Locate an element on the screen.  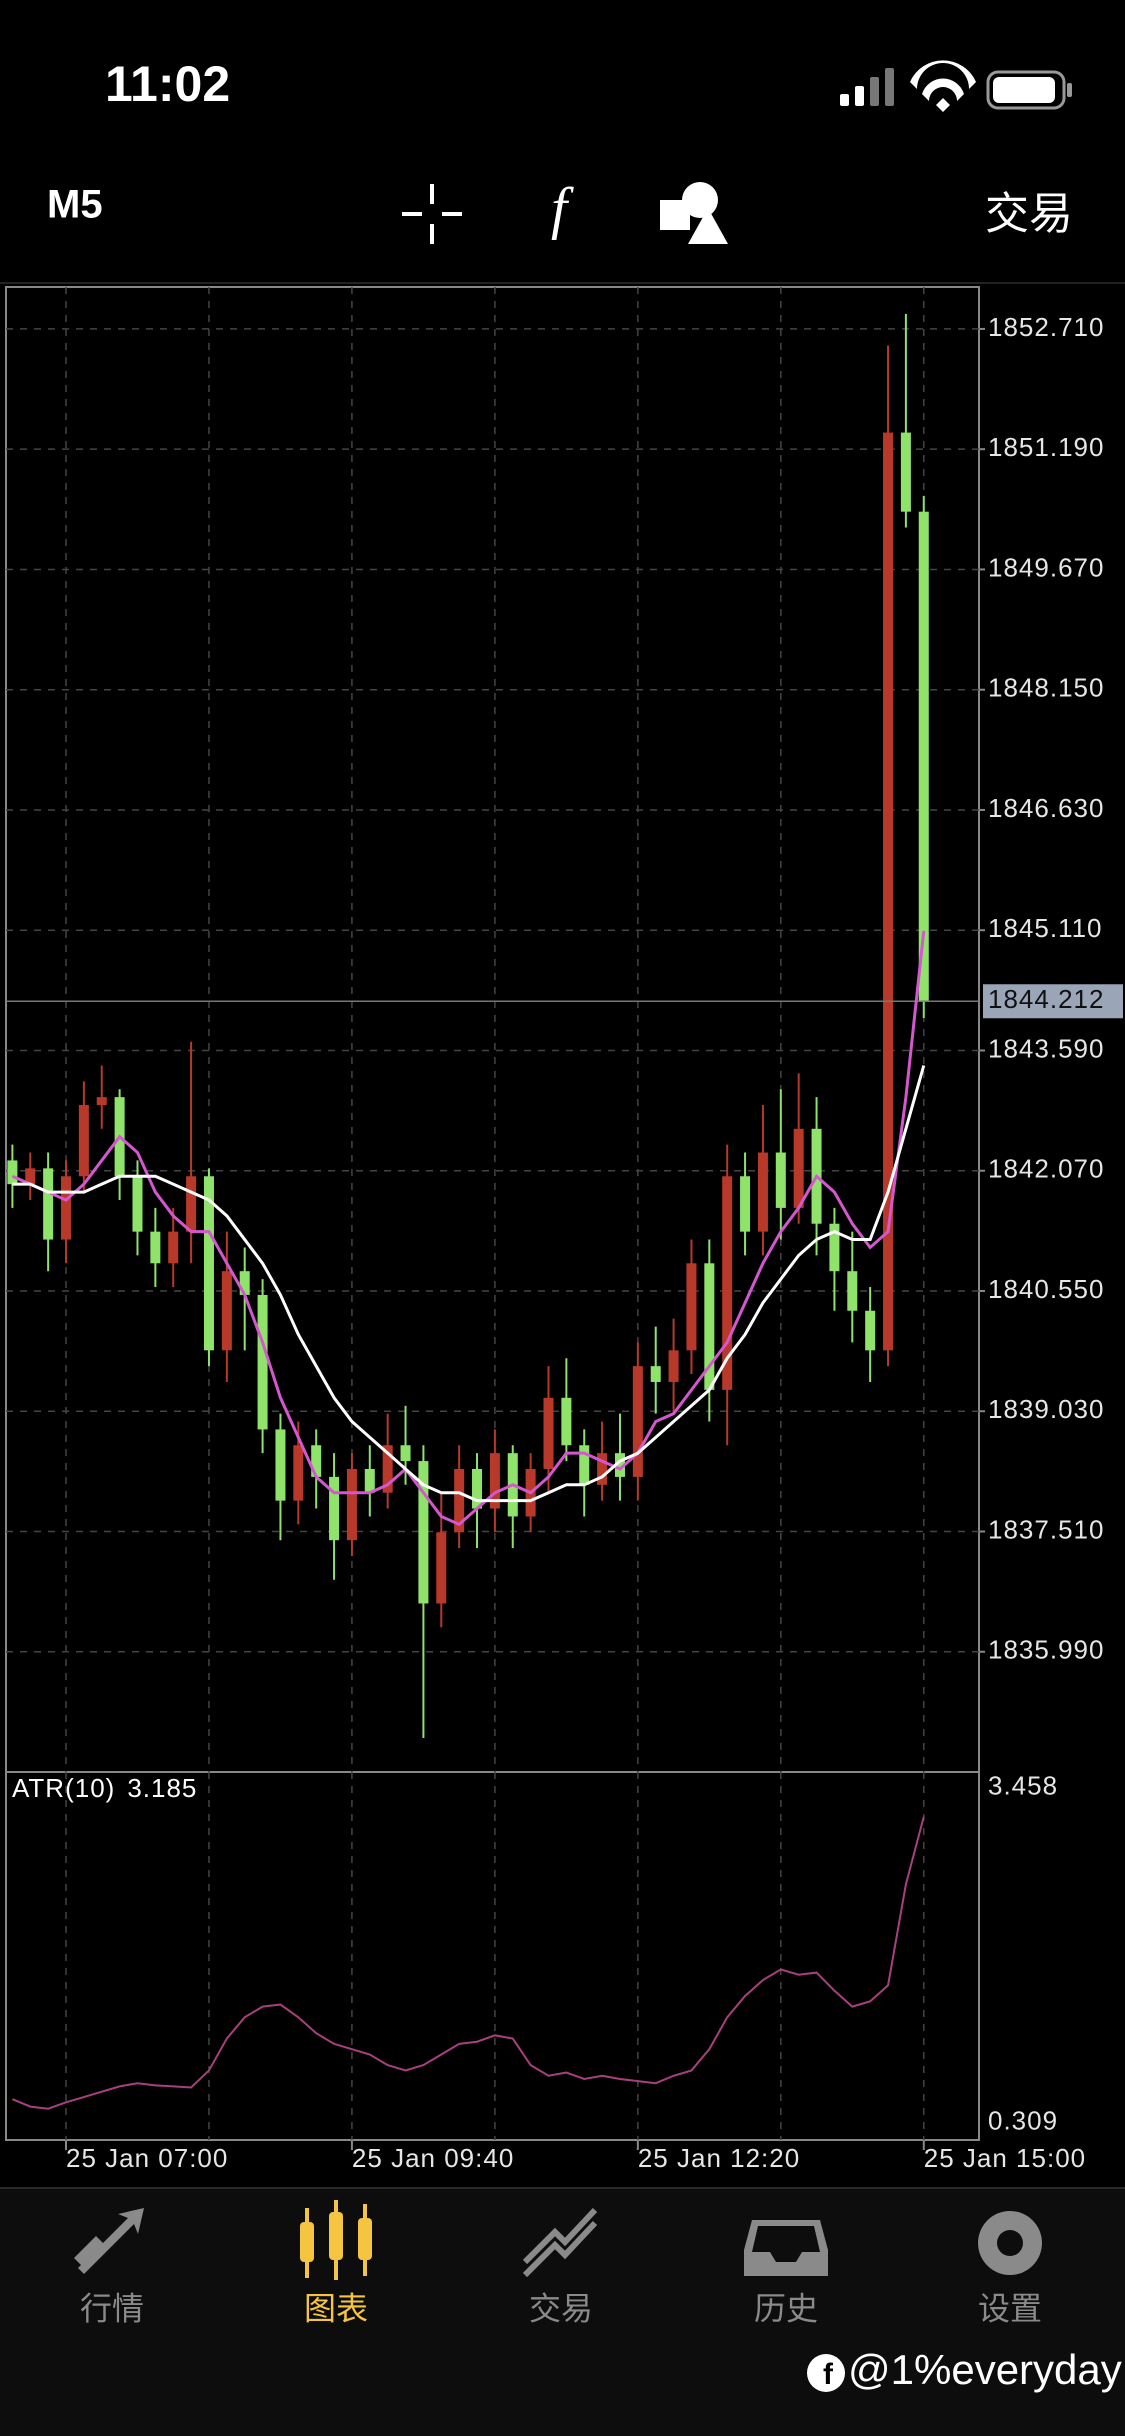
tab-label: 图表 is located at coordinates (336, 2308).